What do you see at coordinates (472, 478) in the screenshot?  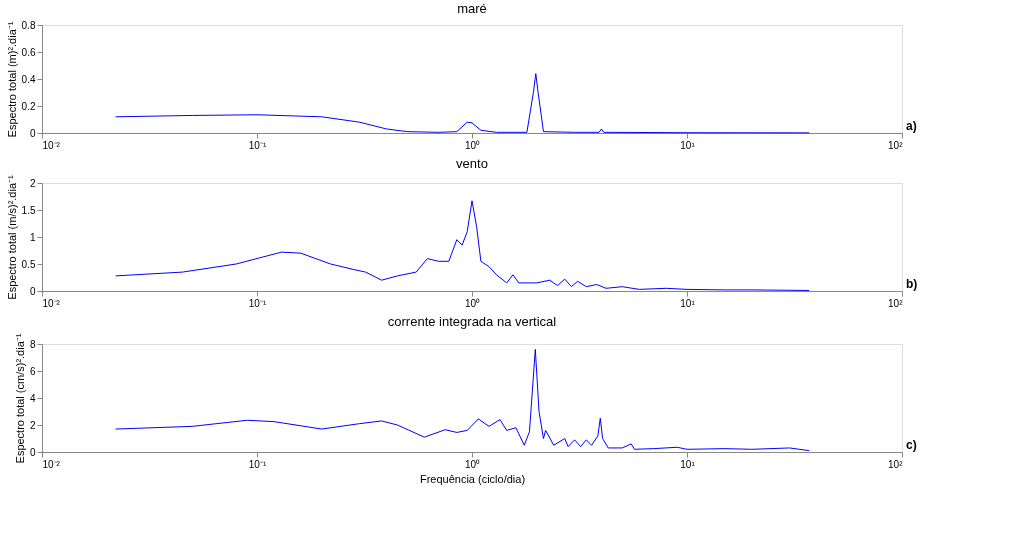 I see `x-axis-title: Frequência (ciclo/dia)` at bounding box center [472, 478].